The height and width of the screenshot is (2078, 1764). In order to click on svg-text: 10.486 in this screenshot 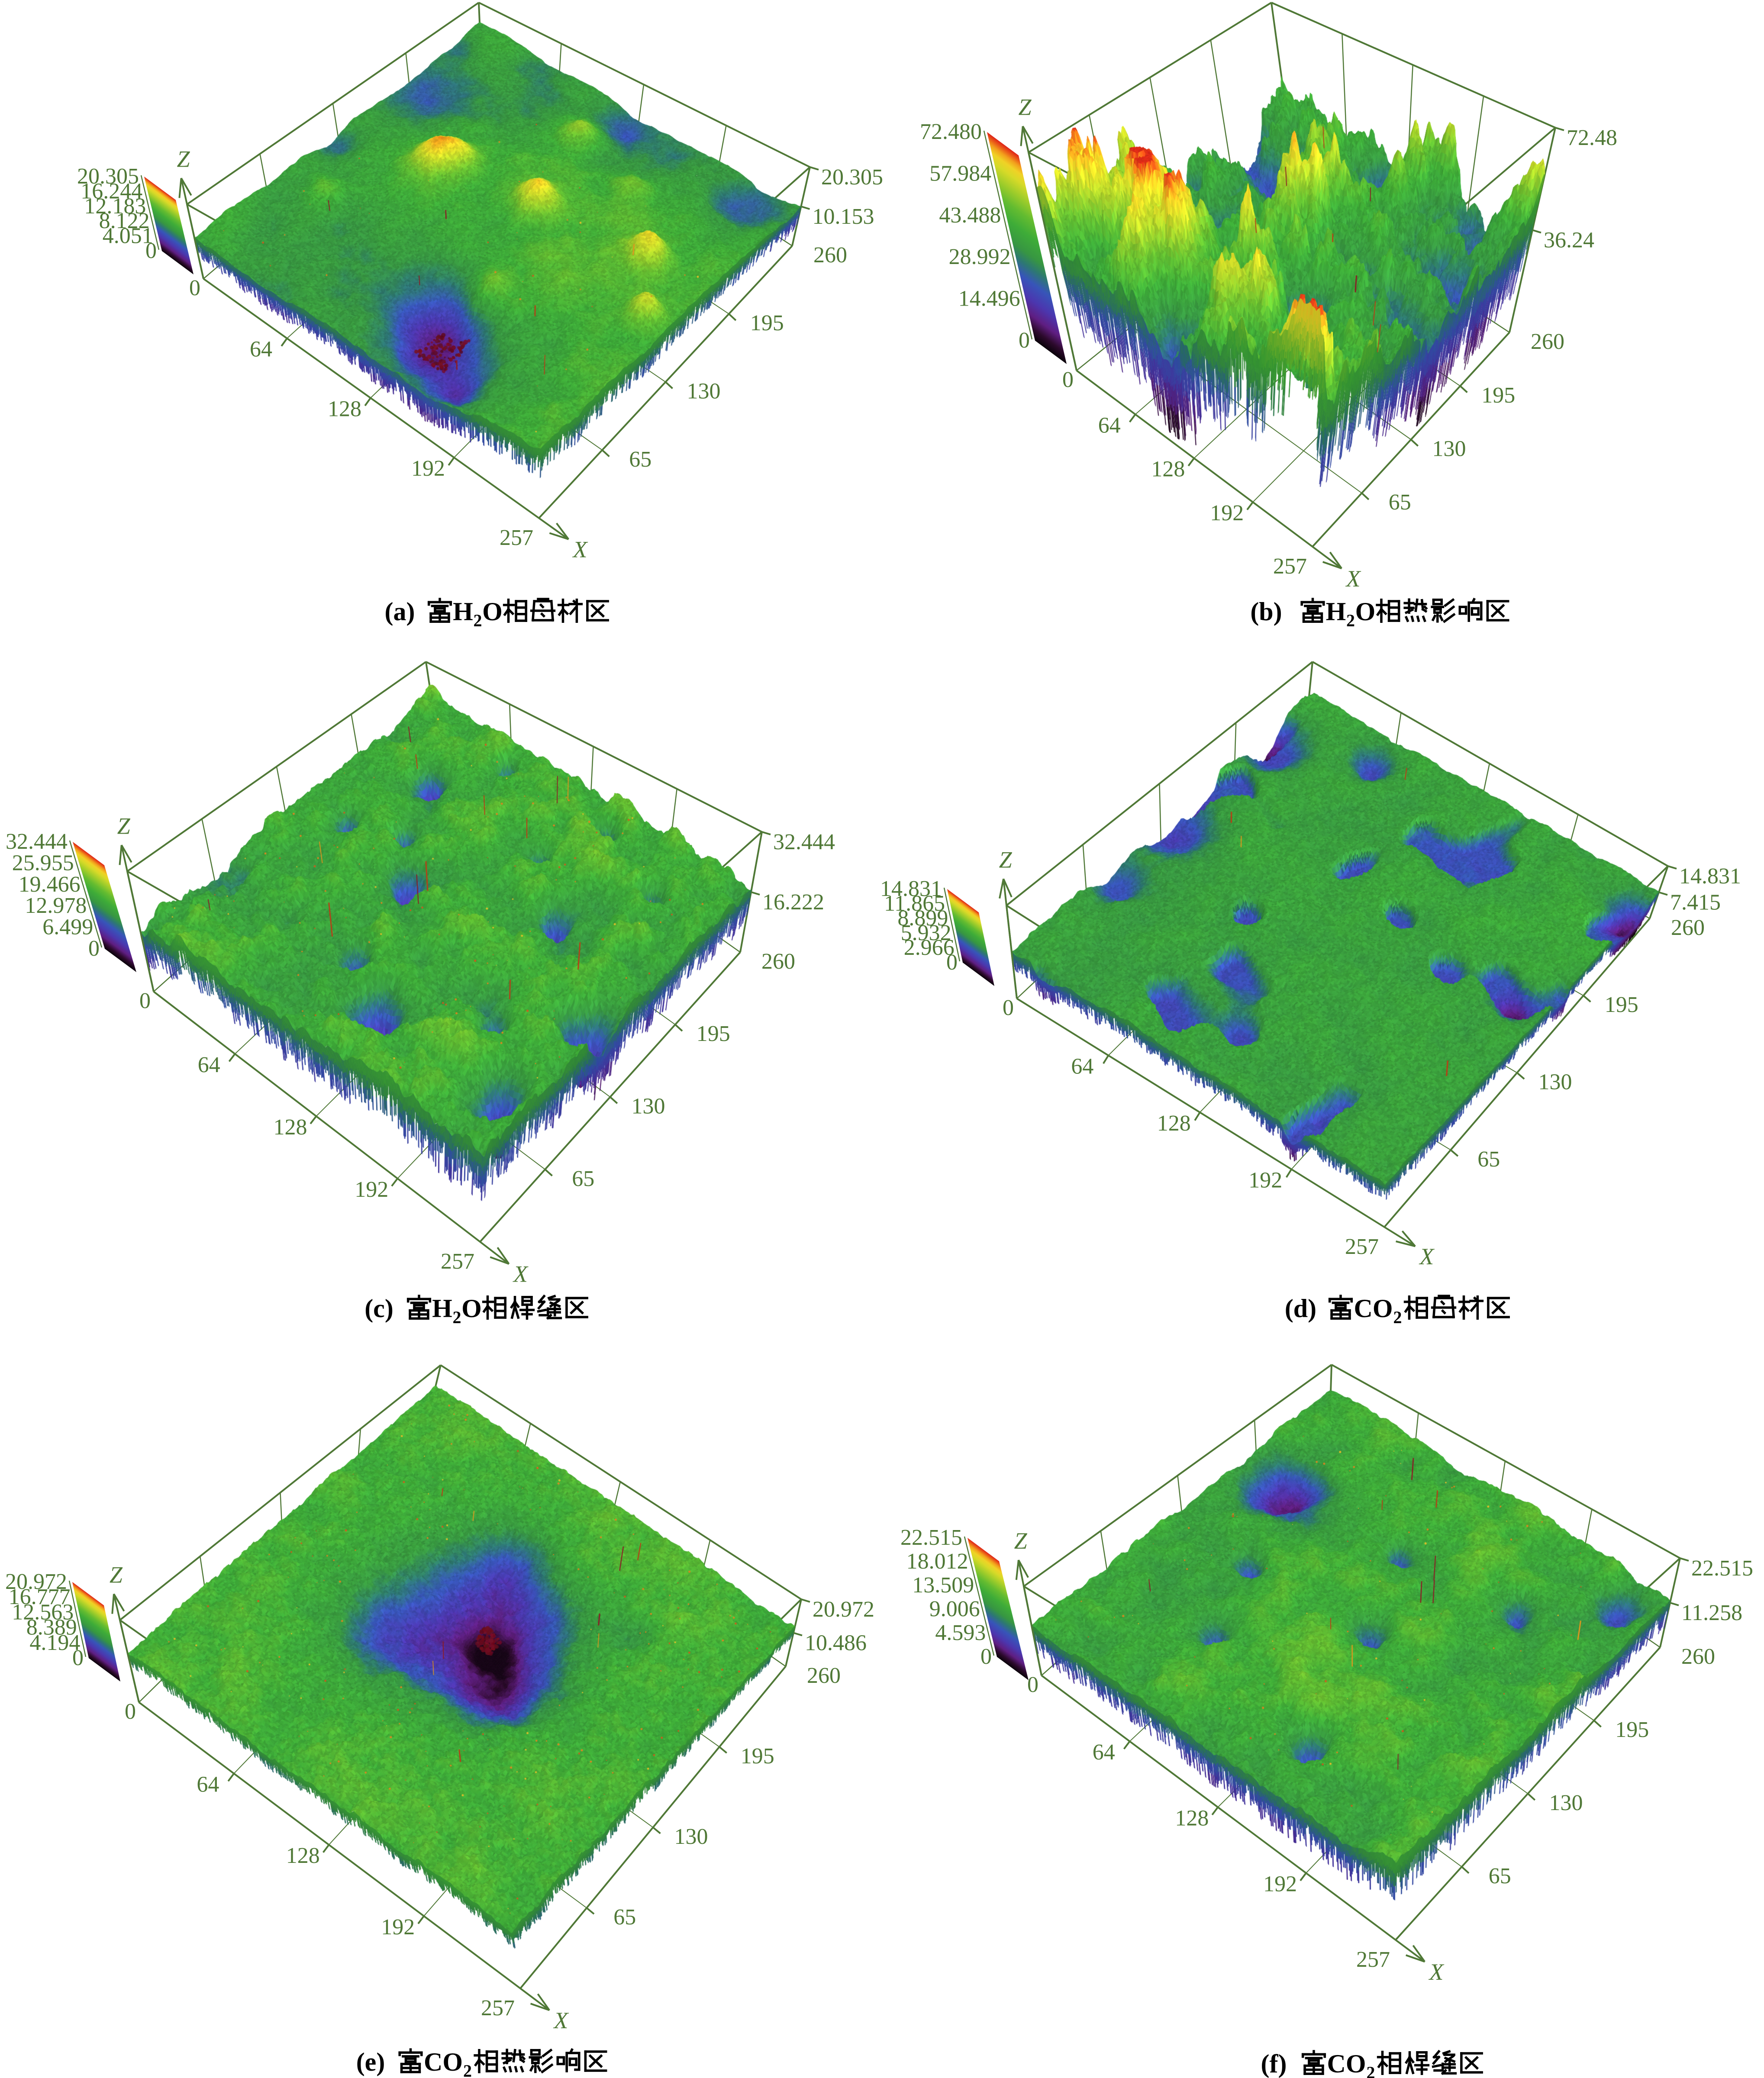, I will do `click(836, 1643)`.